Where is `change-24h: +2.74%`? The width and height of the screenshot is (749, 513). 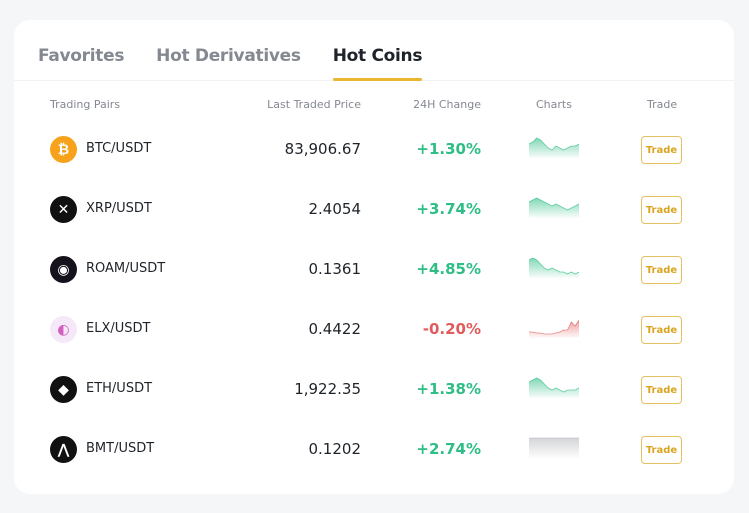
change-24h: +2.74% is located at coordinates (448, 449).